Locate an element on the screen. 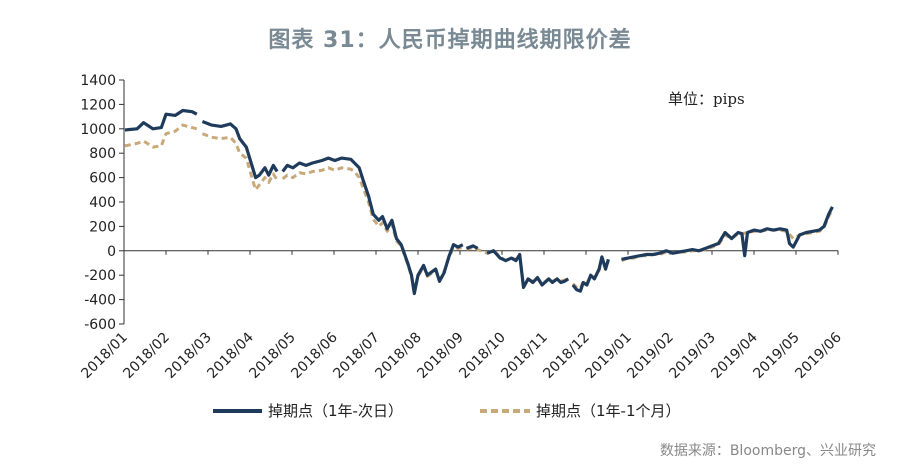  unit-label: 单位：pips is located at coordinates (706, 98).